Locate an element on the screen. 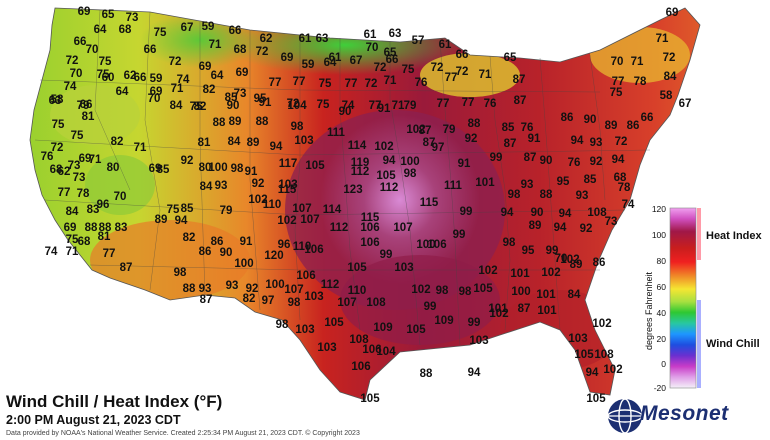 The width and height of the screenshot is (770, 440). station-value: 73 is located at coordinates (611, 222).